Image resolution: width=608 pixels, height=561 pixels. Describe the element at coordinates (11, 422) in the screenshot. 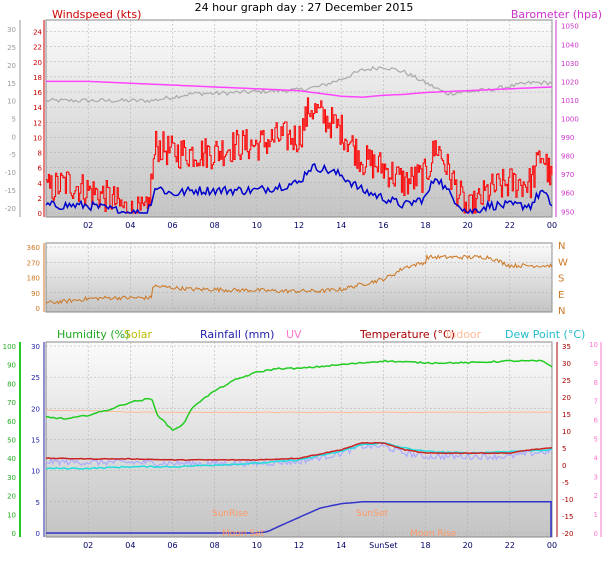

I see `humidity-tick-label: 60` at that location.